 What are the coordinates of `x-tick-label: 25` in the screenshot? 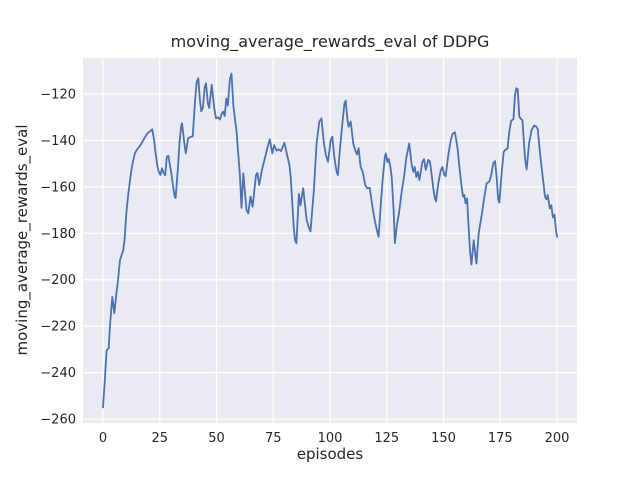 It's located at (159, 438).